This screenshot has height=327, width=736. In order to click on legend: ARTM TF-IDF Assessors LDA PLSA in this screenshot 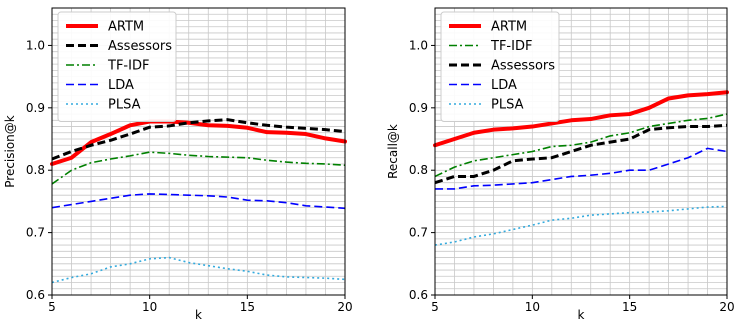, I will do `click(500, 66)`.